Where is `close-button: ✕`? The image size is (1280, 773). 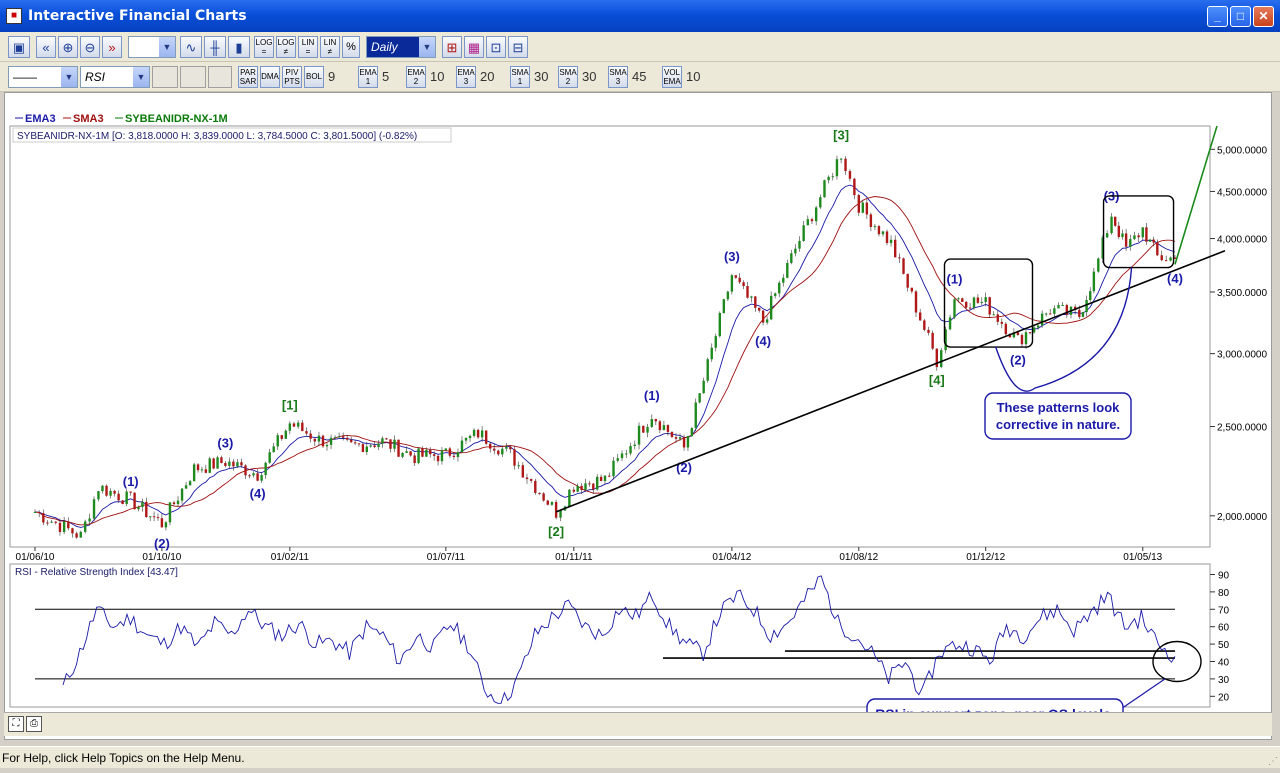
close-button: ✕ is located at coordinates (1263, 16).